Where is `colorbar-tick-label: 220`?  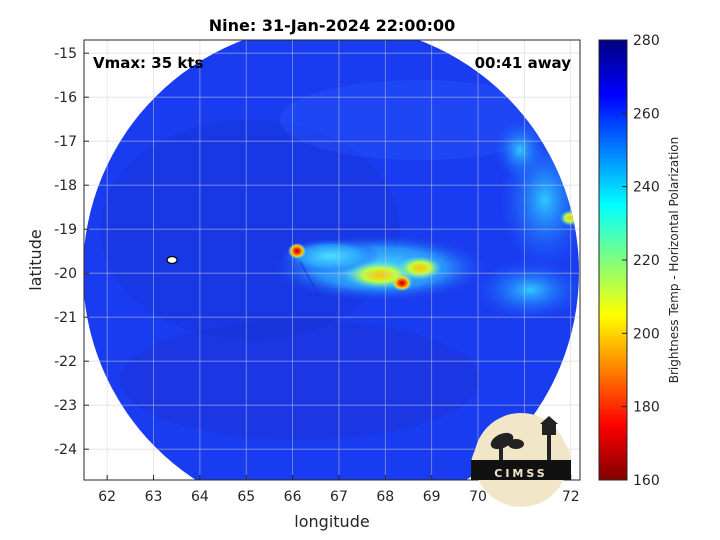 colorbar-tick-label: 220 is located at coordinates (646, 261).